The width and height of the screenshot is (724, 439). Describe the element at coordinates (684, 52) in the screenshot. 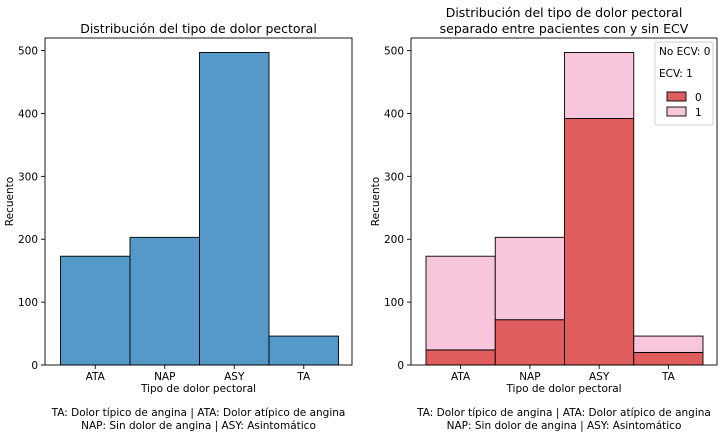

I see `legend-heading: No ECV: 0` at that location.